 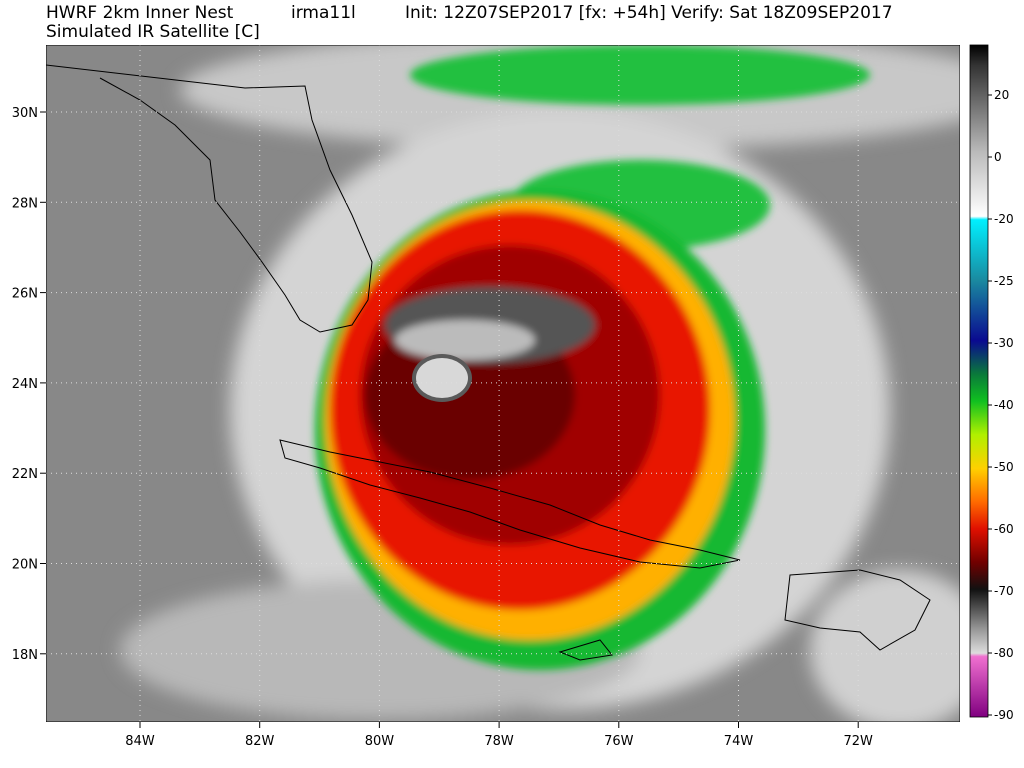 What do you see at coordinates (979, 381) in the screenshot?
I see `colorbar` at bounding box center [979, 381].